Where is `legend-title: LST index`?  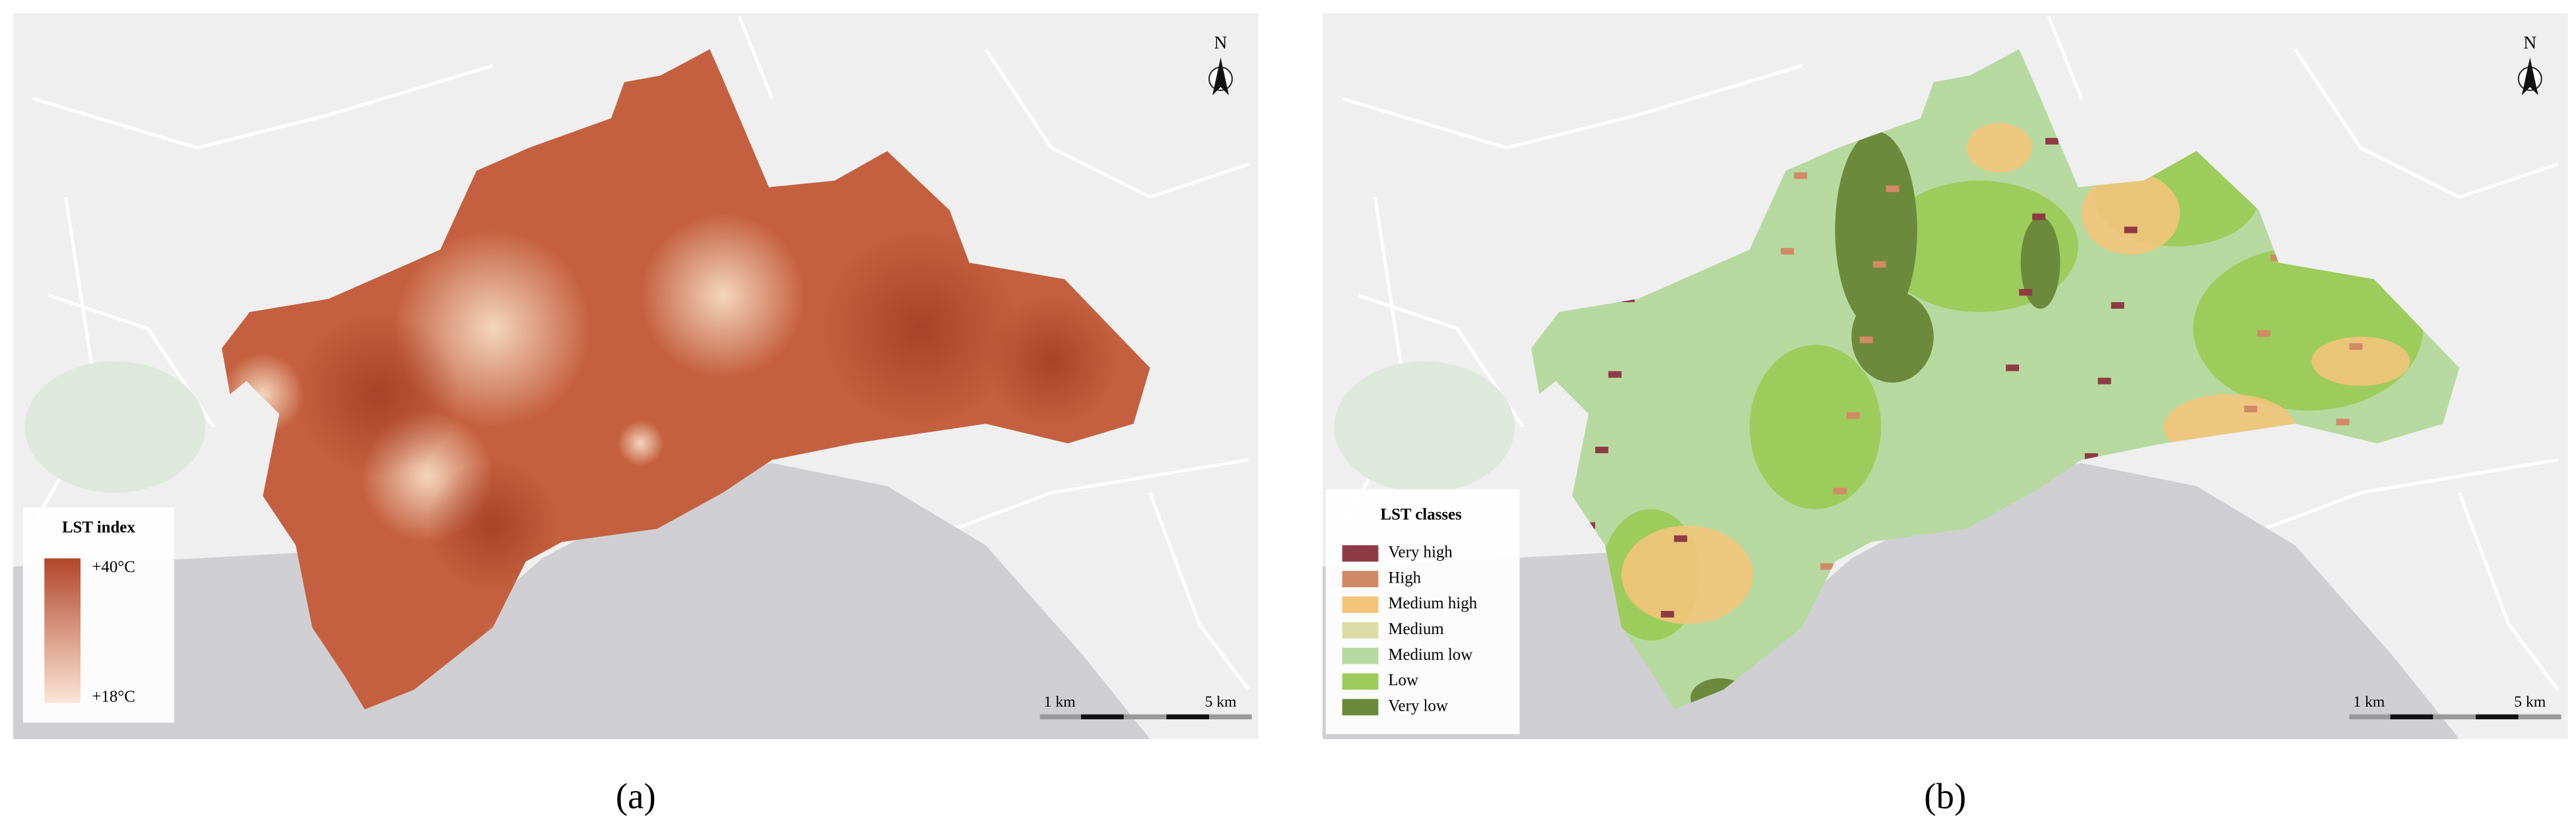 legend-title: LST index is located at coordinates (99, 527).